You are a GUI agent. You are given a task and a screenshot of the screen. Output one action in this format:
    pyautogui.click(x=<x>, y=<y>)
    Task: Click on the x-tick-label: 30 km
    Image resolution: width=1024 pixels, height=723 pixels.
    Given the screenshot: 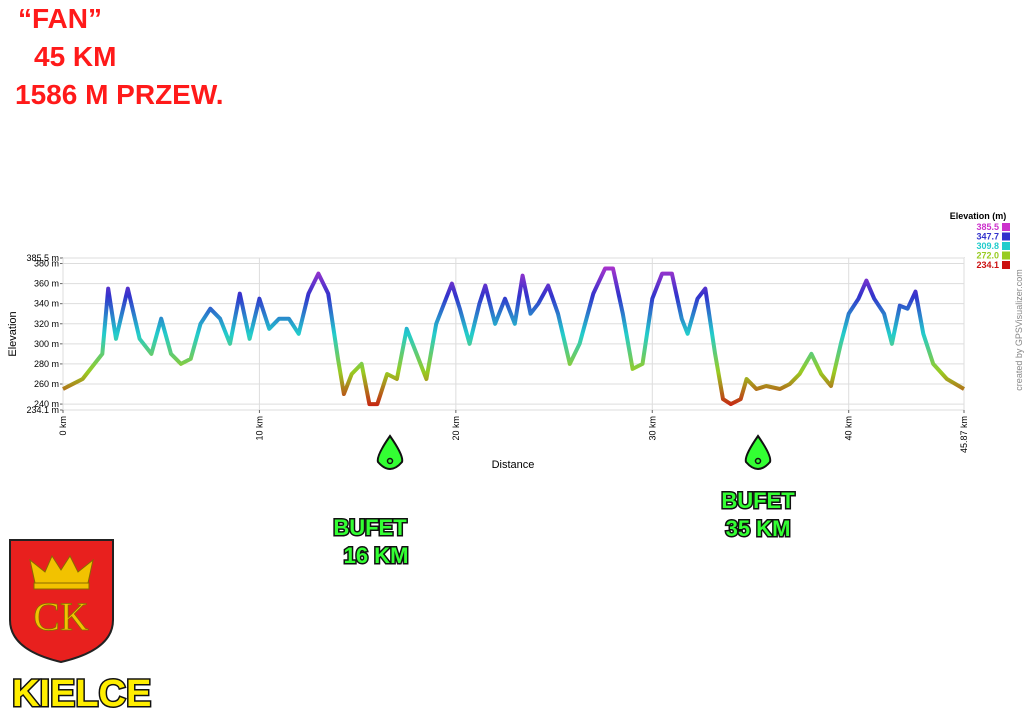 What is the action you would take?
    pyautogui.click(x=652, y=428)
    